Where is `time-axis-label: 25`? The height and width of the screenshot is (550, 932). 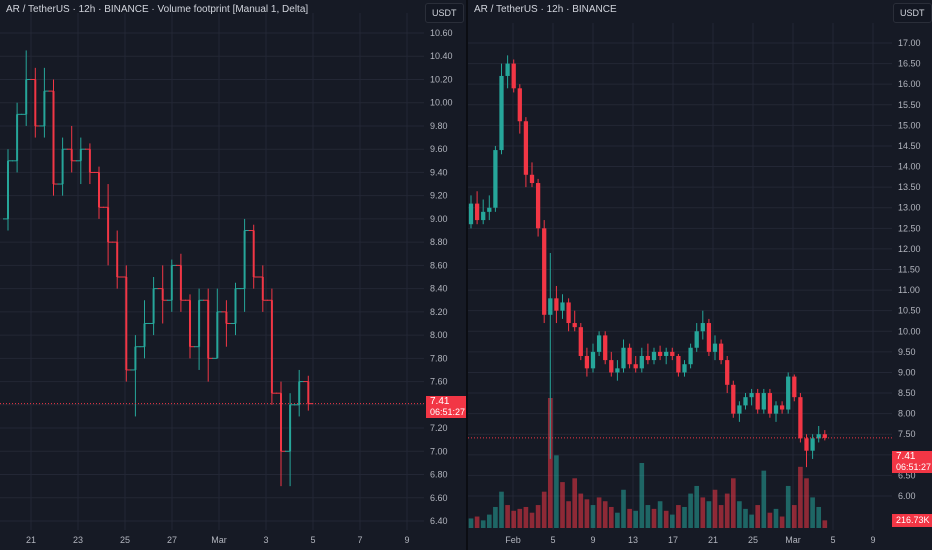
time-axis-label: 25 is located at coordinates (125, 540).